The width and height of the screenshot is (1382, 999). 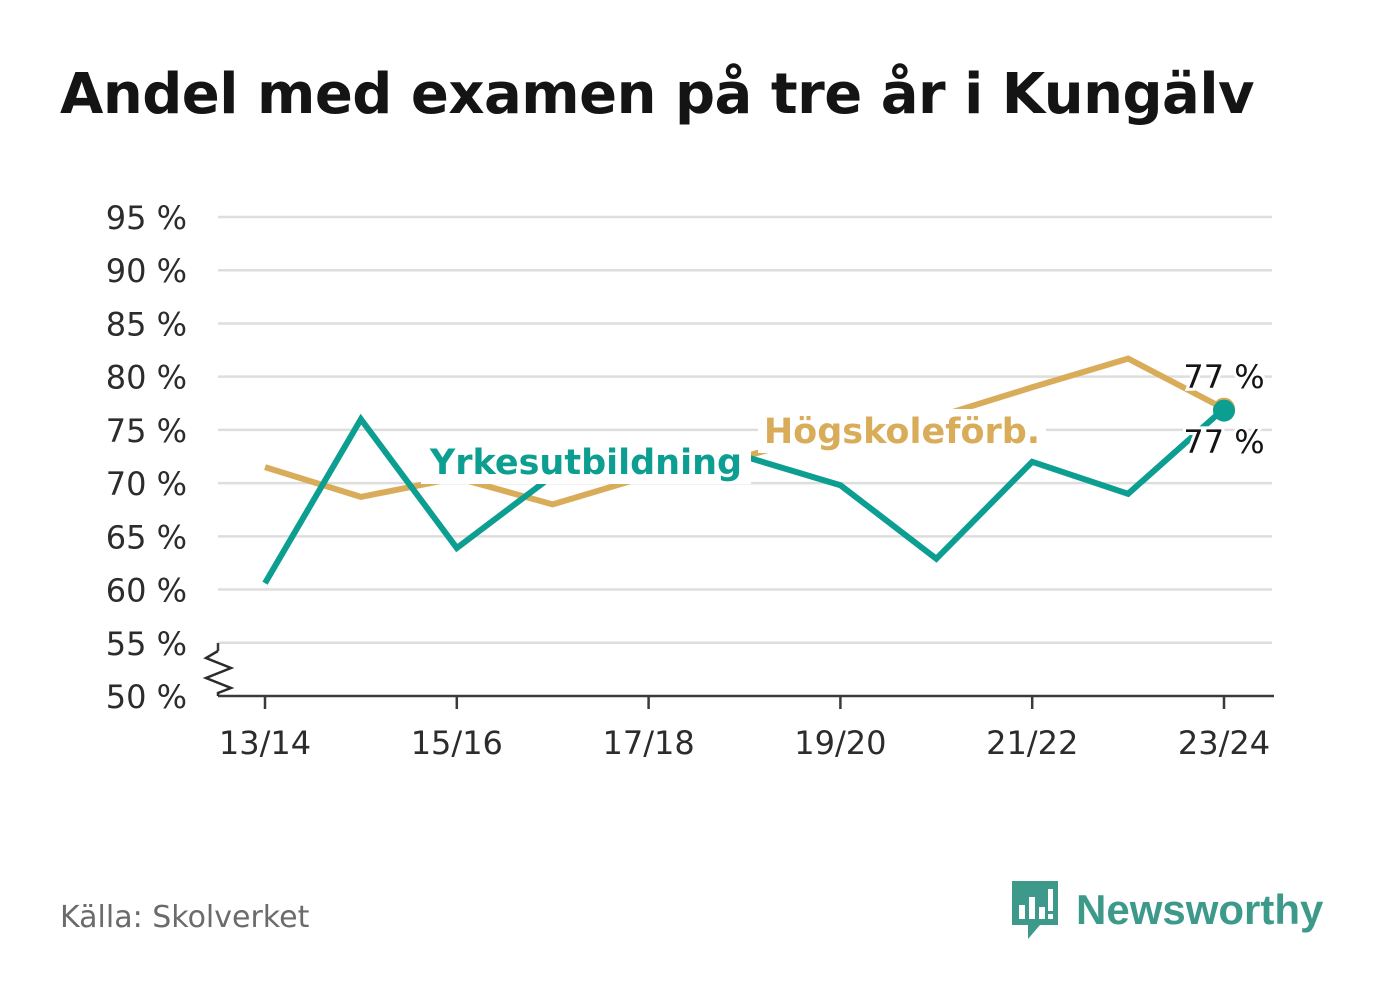 I want to click on x-tick-label: 13/14, so click(x=265, y=743).